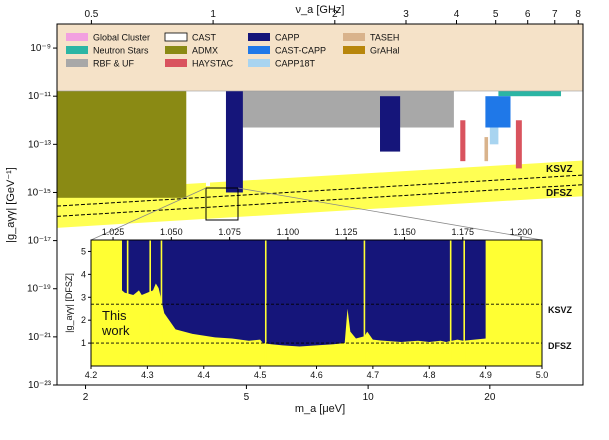  Describe the element at coordinates (317, 233) in the screenshot. I see `inset-x2-axis: 1.025 1.050 1.075 1.100 1.125 1.150 1.175 1.200` at that location.